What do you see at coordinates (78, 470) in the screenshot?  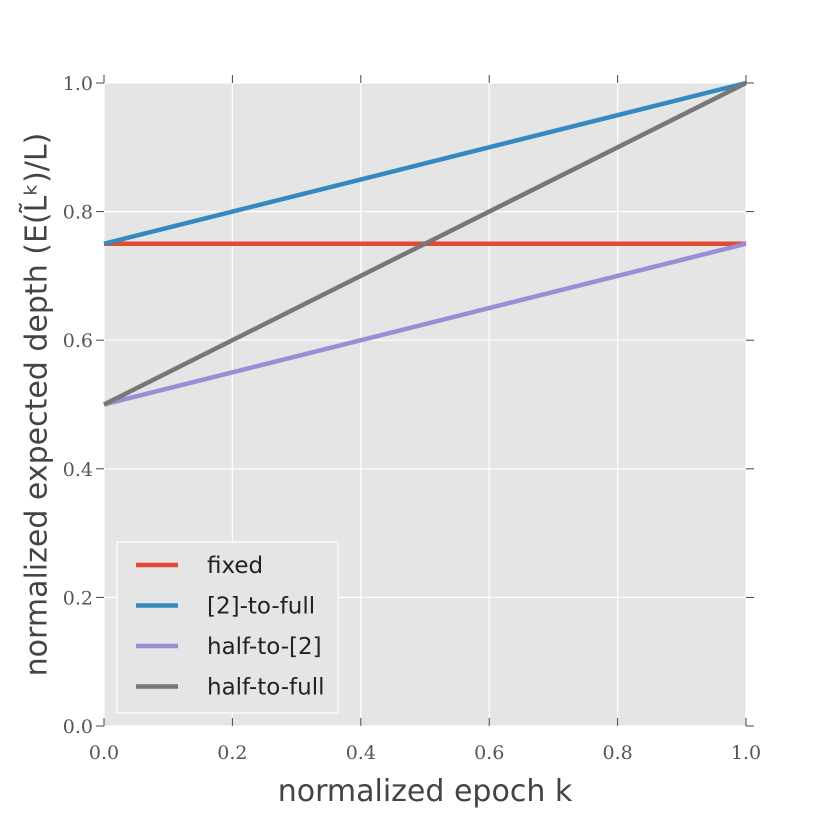 I see `y-tick-label: 0.4` at bounding box center [78, 470].